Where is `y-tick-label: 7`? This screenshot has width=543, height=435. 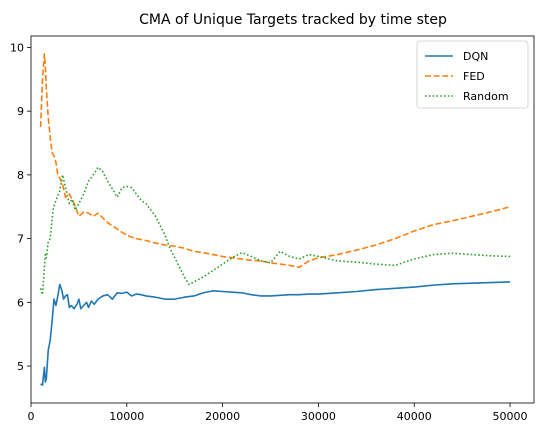
y-tick-label: 7 is located at coordinates (20, 239).